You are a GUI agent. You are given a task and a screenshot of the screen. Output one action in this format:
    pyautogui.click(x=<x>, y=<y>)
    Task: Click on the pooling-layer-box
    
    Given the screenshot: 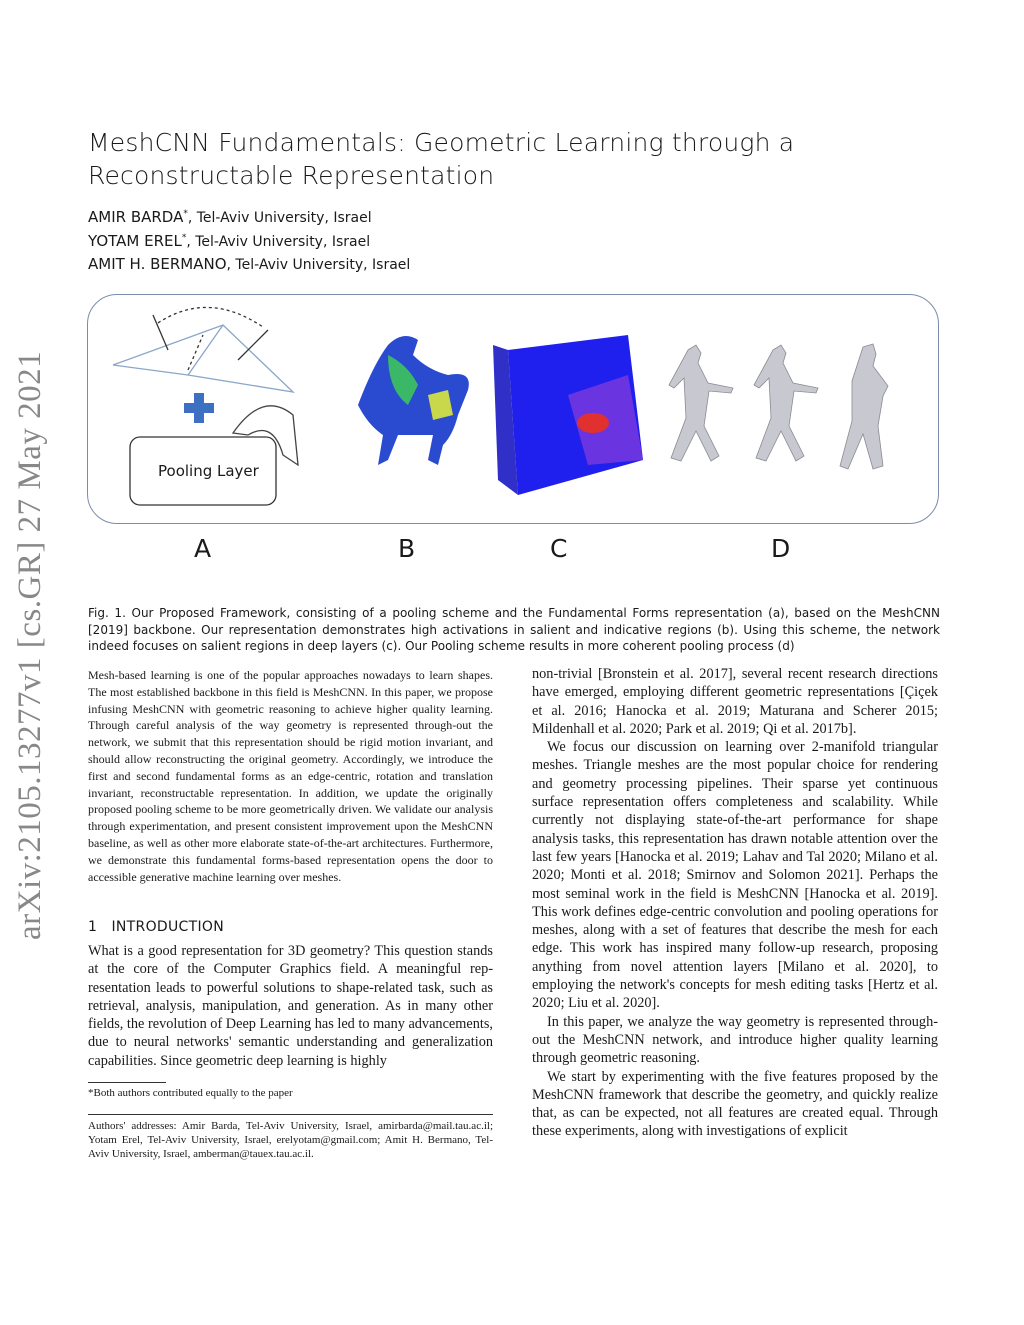 What is the action you would take?
    pyautogui.click(x=203, y=471)
    